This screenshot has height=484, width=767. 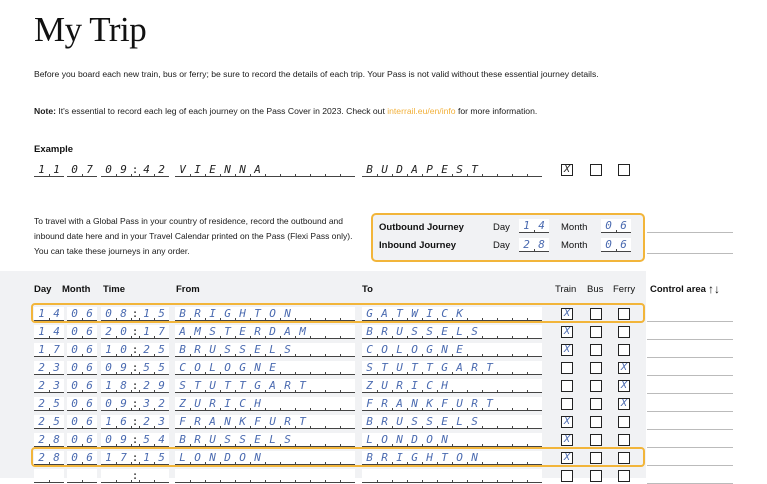 What do you see at coordinates (421, 111) in the screenshot?
I see `info-link: interrail.eu/en/info` at bounding box center [421, 111].